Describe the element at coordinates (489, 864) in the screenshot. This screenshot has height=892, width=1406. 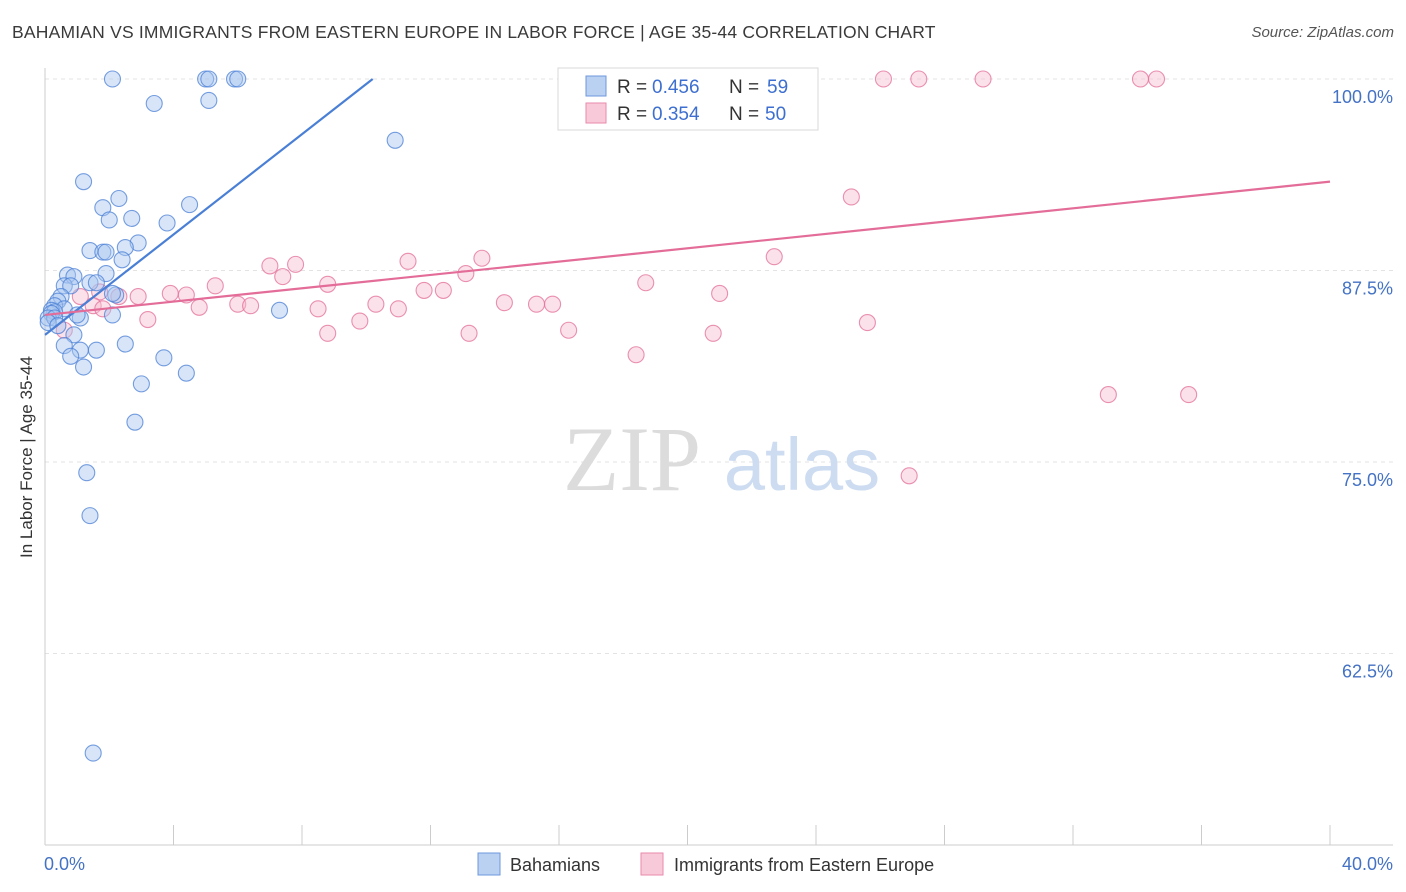
I see `bottom-legend-swatch-bahamians` at that location.